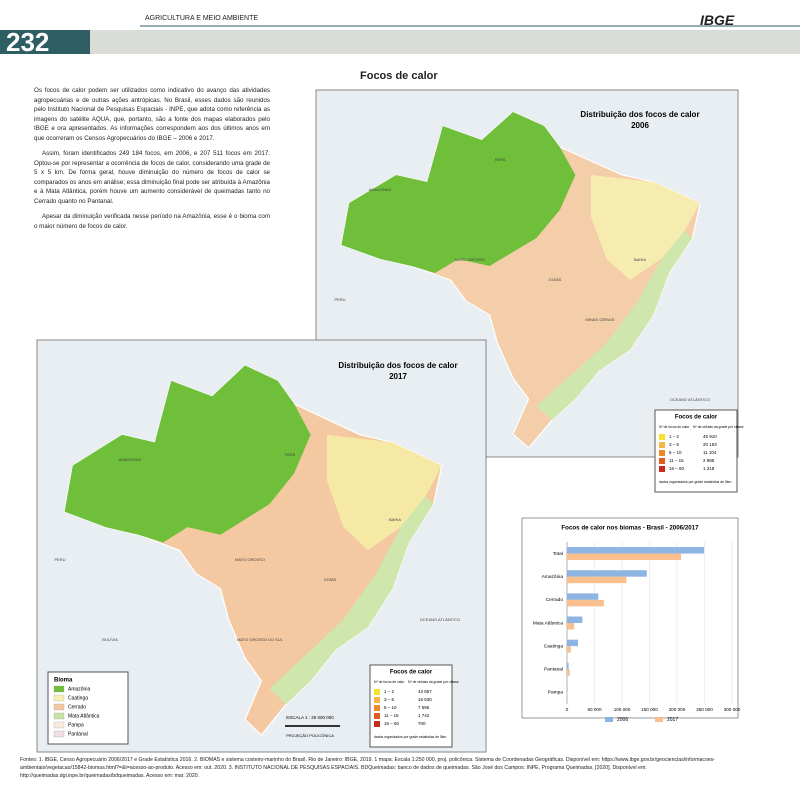  I want to click on legend-class: 3 – 5, so click(674, 444).